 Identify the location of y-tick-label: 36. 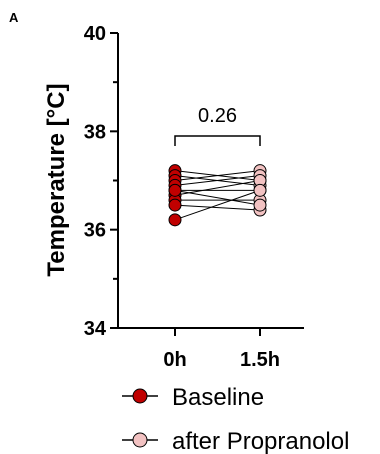
(95, 231).